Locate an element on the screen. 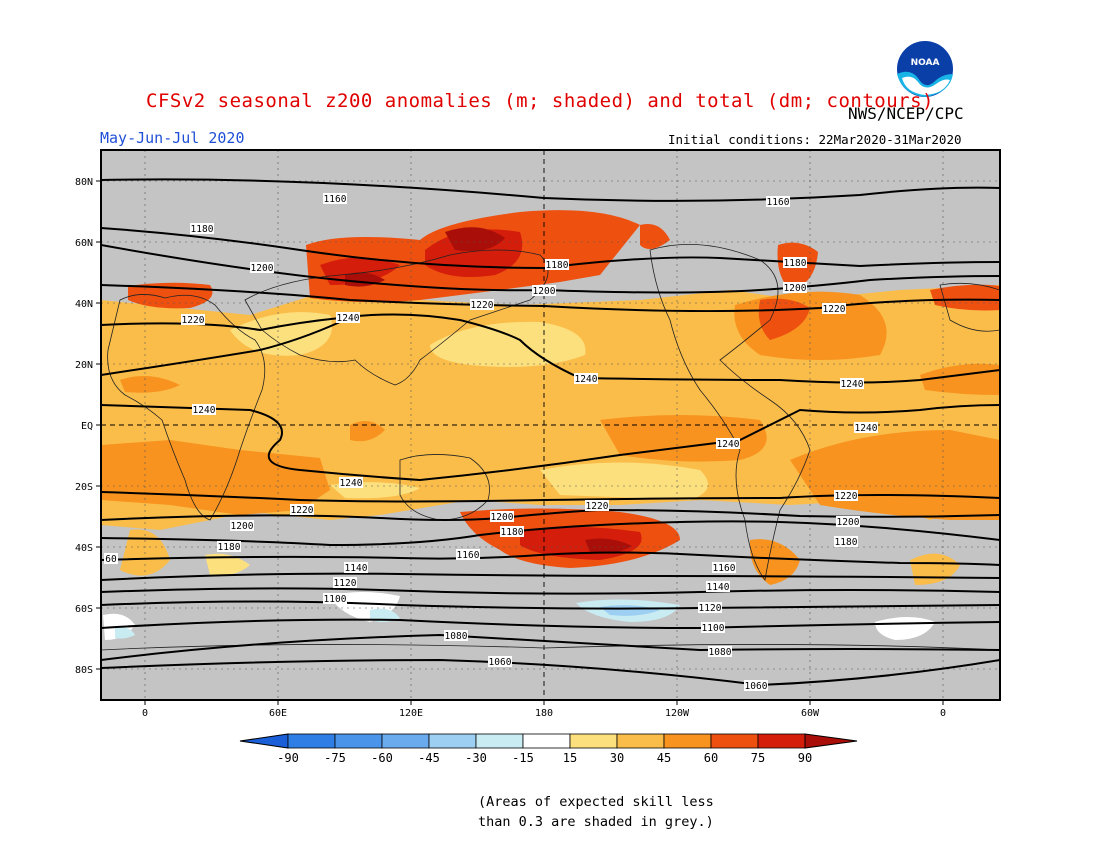  contour-label-1240-g: 1240 is located at coordinates (351, 483).